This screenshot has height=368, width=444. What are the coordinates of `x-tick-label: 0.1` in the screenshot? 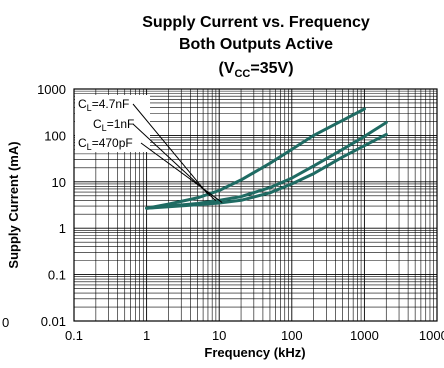 It's located at (74, 335).